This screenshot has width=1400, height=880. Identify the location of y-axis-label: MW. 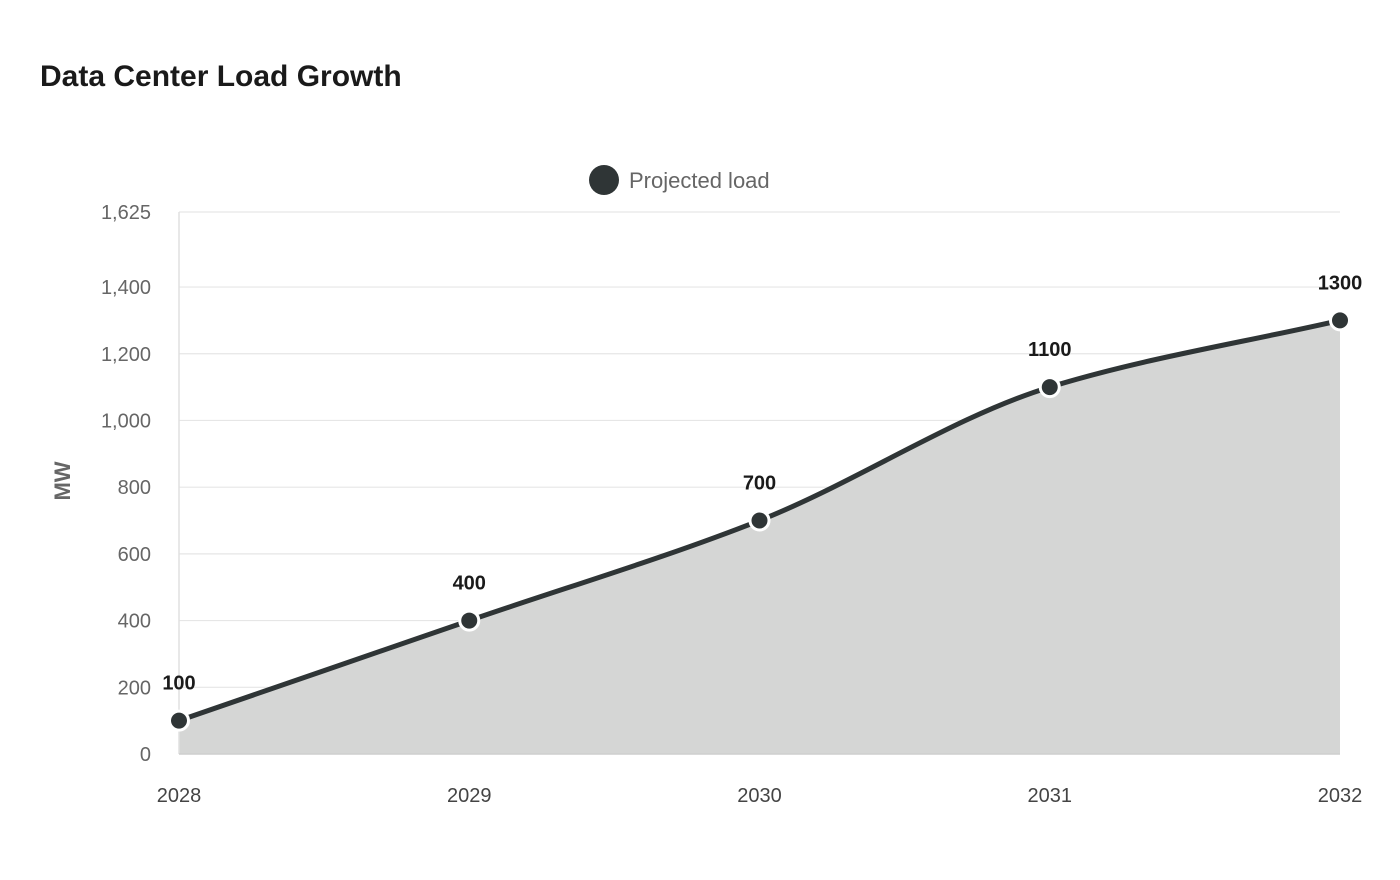
(62, 480).